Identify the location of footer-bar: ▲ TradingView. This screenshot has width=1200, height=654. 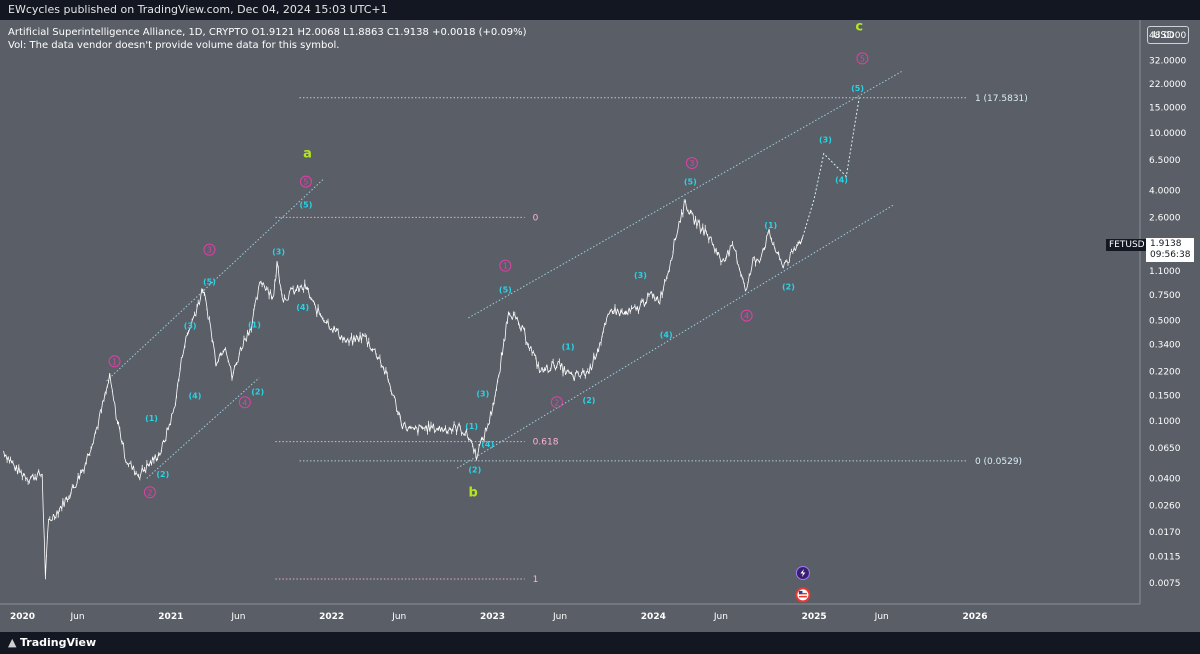
(600, 643).